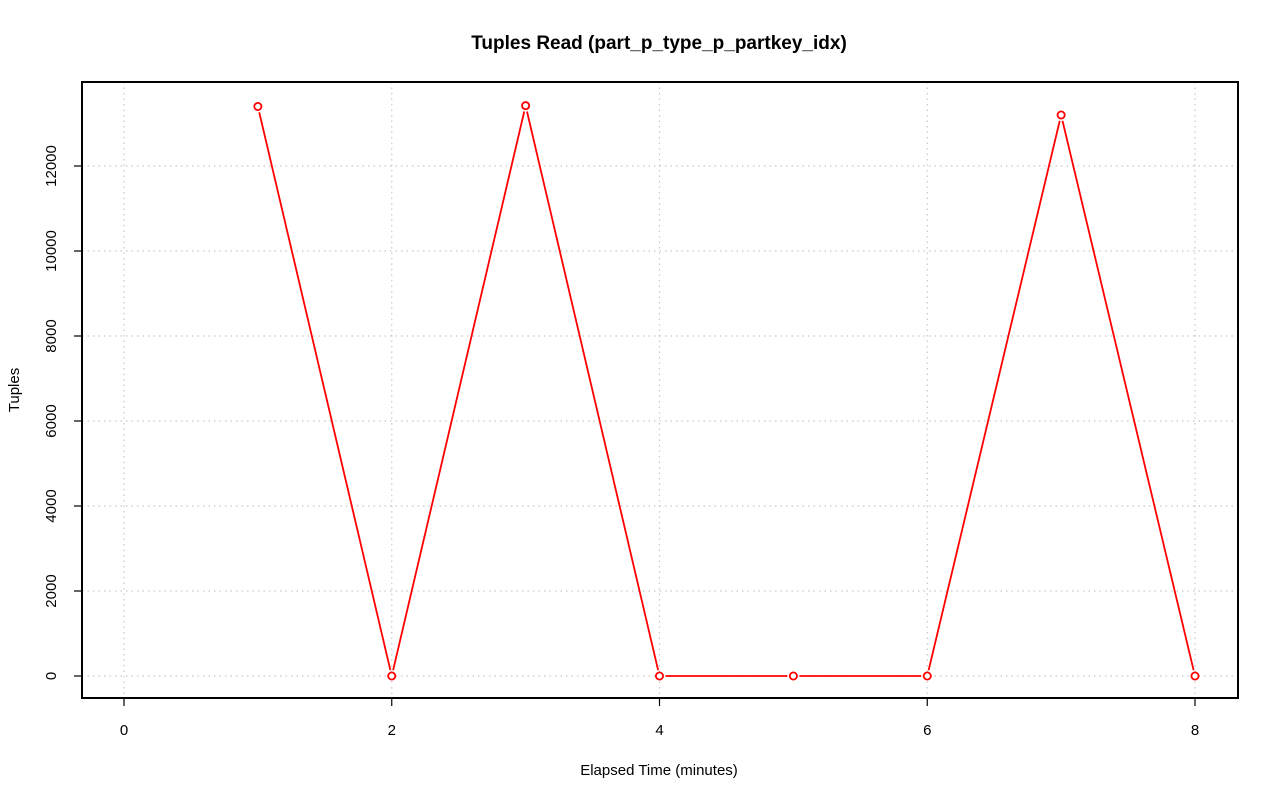 Image resolution: width=1280 pixels, height=801 pixels. I want to click on y-axis-label: Tuples, so click(14, 390).